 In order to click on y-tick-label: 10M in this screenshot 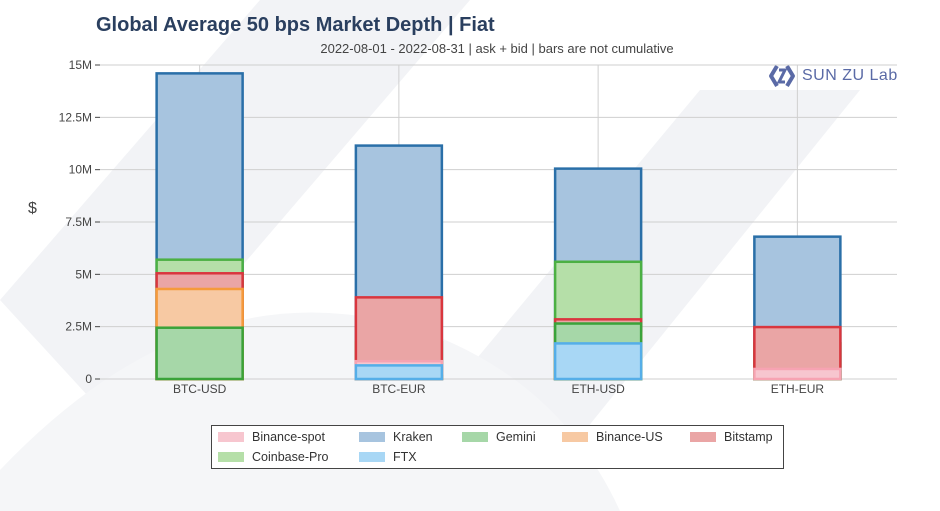, I will do `click(80, 170)`.